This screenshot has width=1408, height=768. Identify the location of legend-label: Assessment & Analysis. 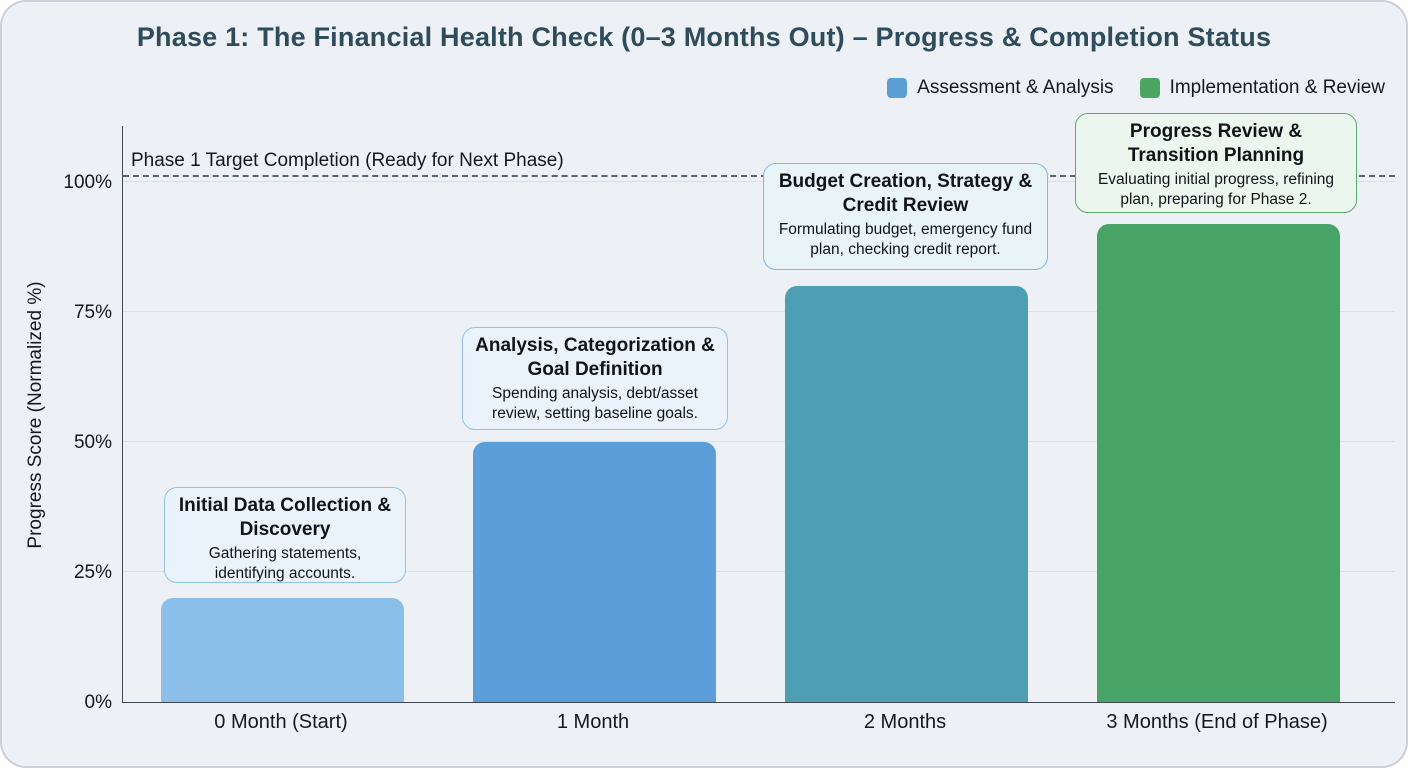
(1015, 87).